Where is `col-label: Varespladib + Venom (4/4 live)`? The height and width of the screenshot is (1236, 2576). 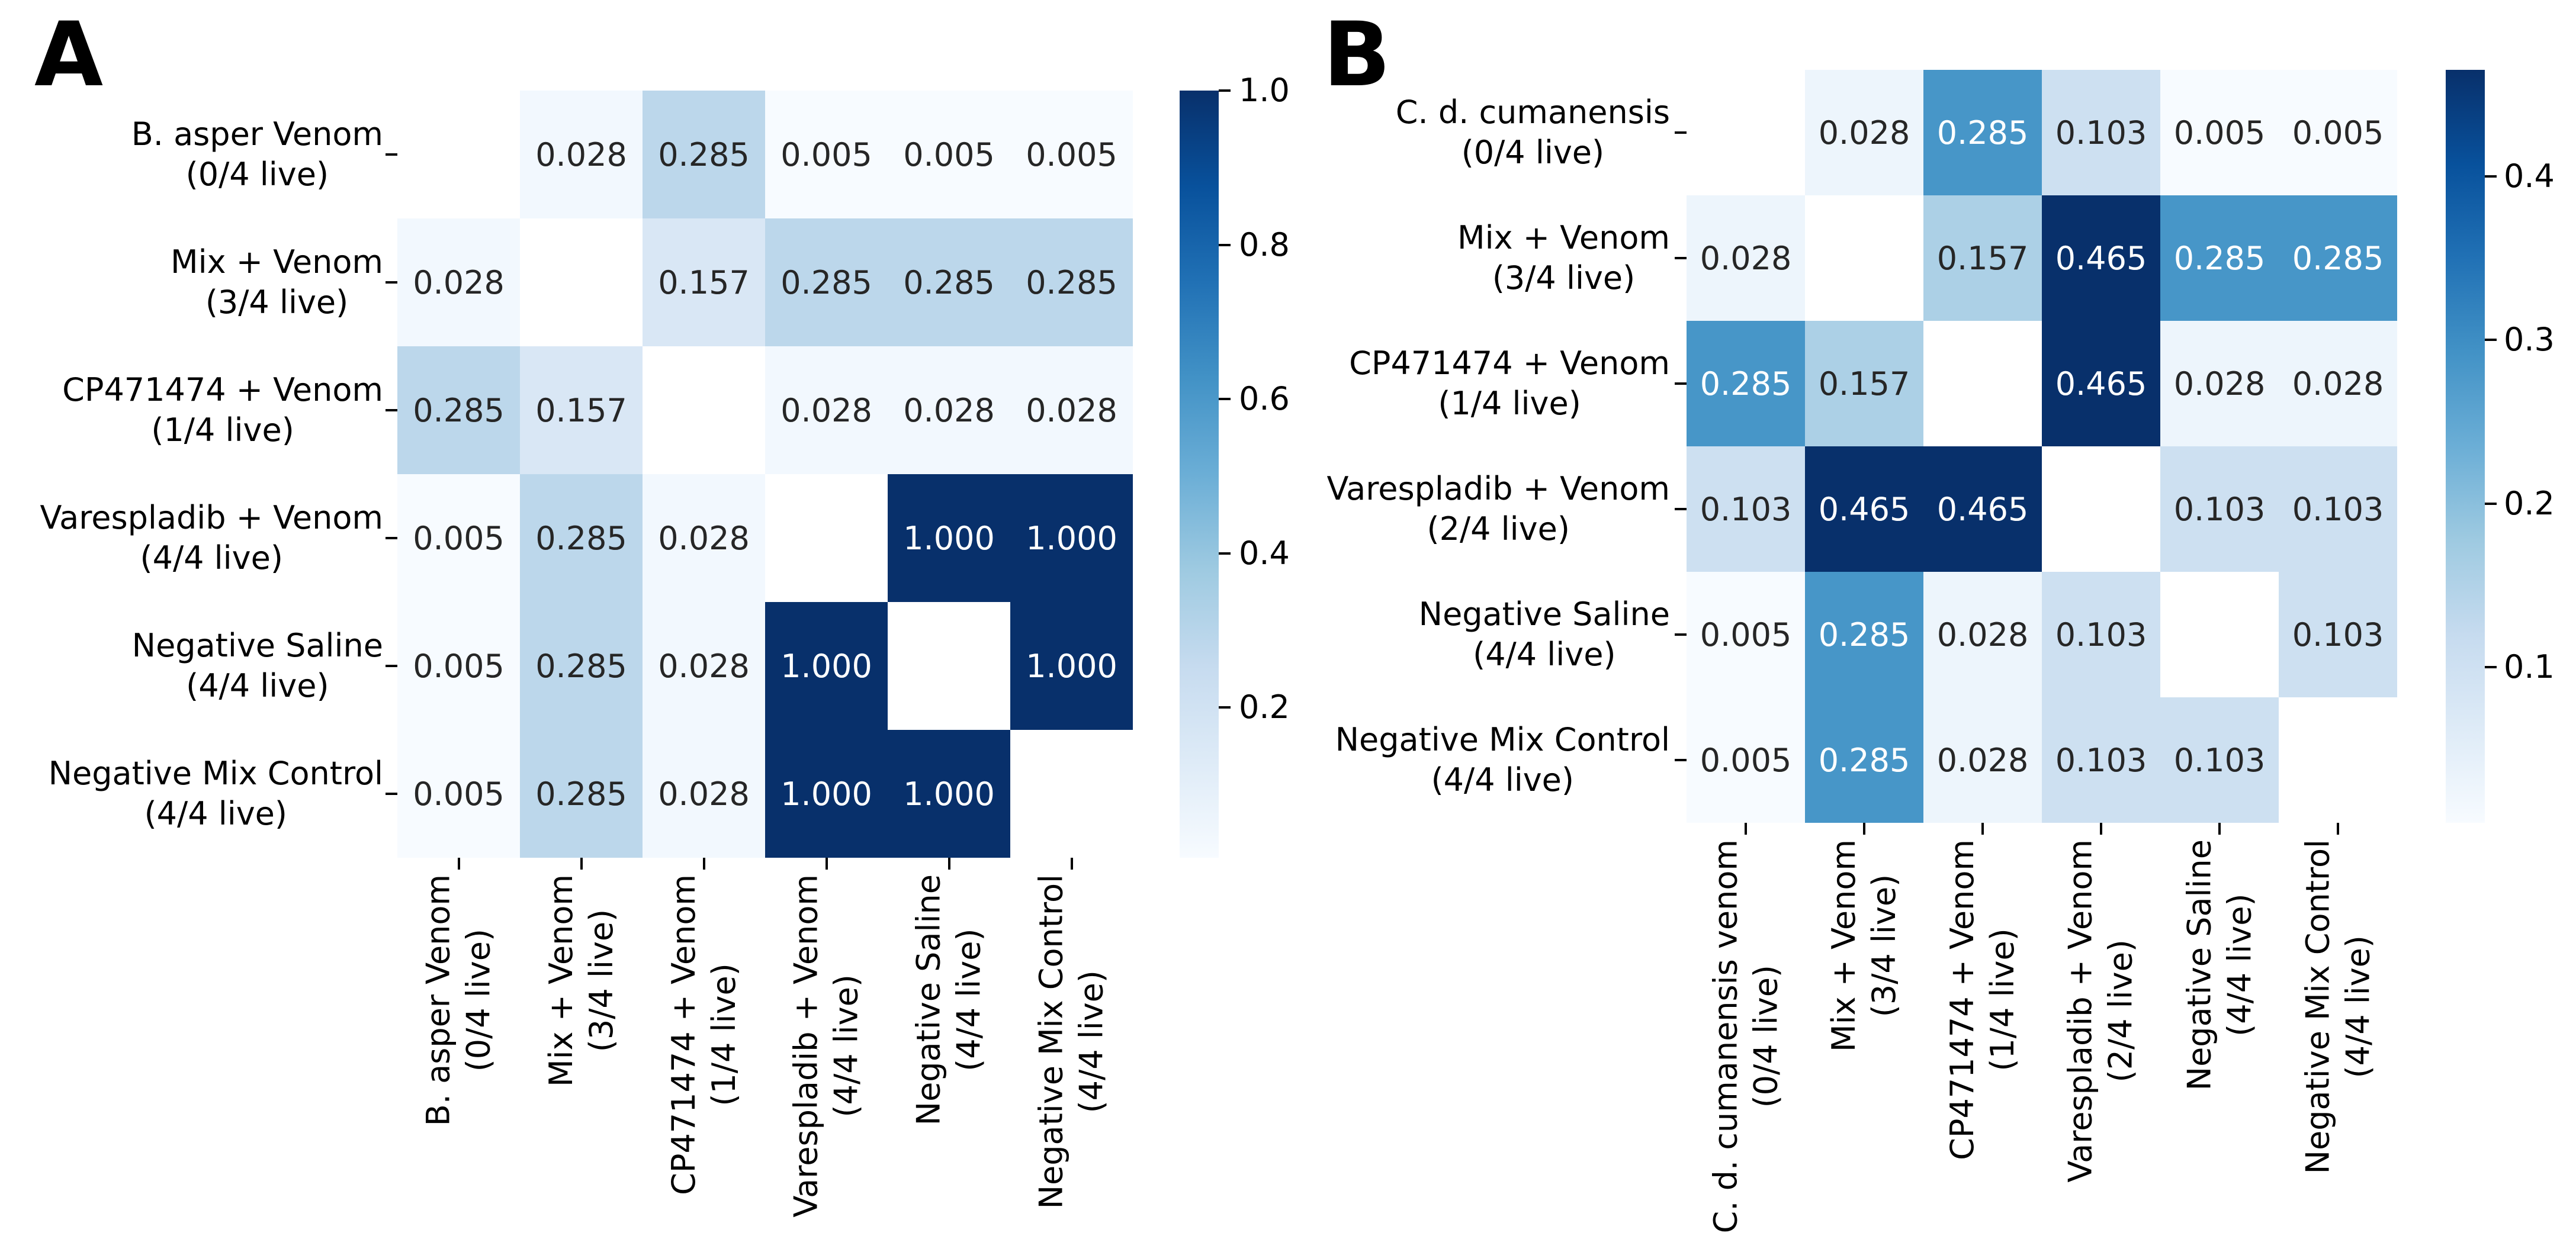
col-label: Varespladib + Venom (4/4 live) is located at coordinates (826, 1046).